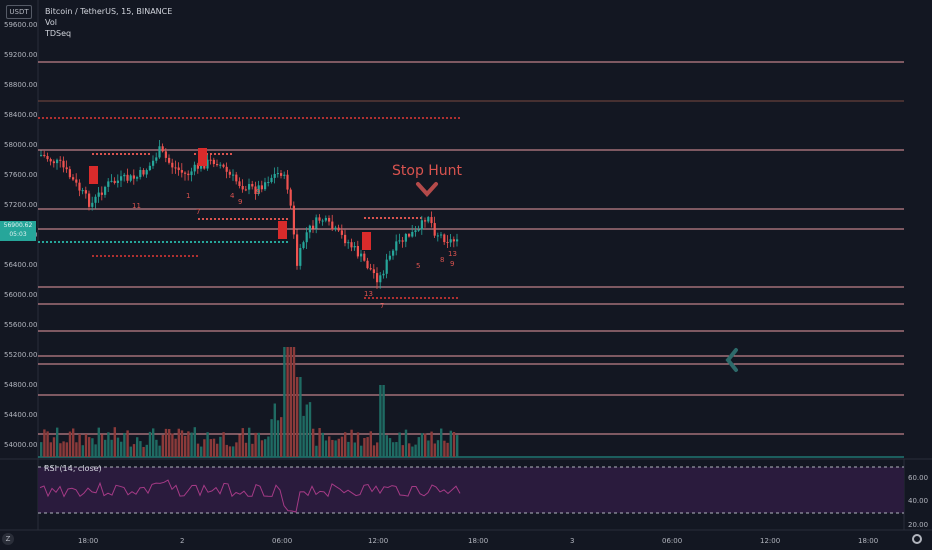 The height and width of the screenshot is (550, 932). I want to click on chevron-down-icon, so click(427, 189).